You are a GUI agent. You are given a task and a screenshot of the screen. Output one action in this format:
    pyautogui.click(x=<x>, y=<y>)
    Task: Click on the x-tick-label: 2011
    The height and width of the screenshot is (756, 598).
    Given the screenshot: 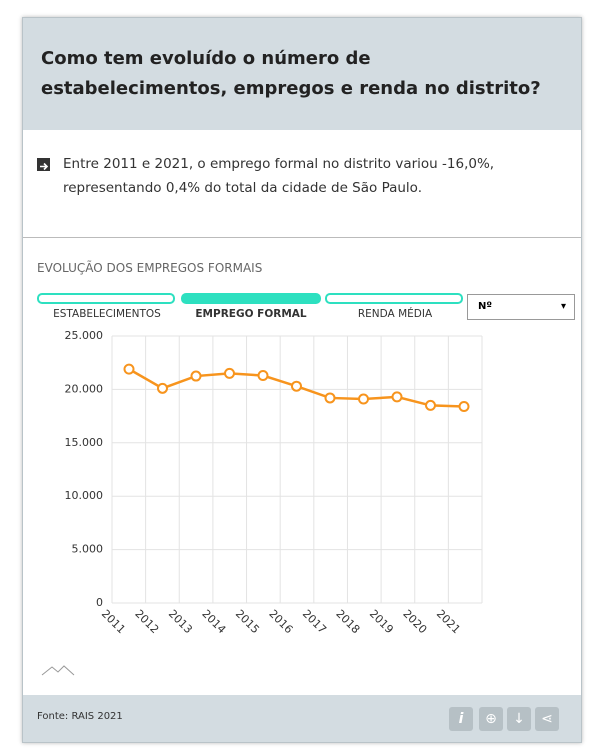 What is the action you would take?
    pyautogui.click(x=113, y=621)
    